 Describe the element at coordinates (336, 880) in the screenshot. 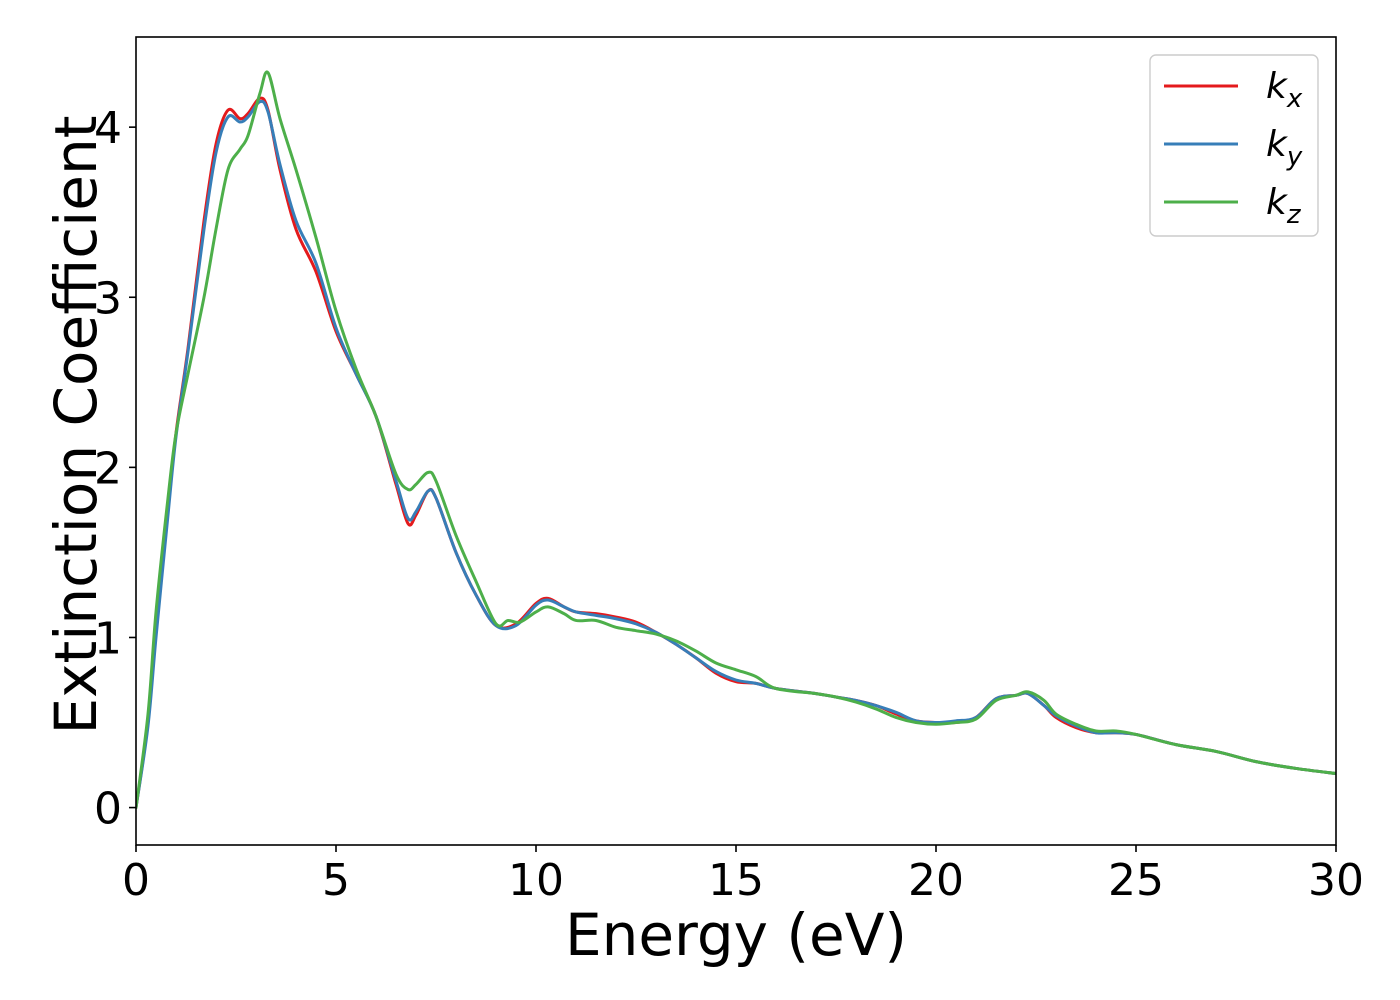

I see `x-tick-label: 5` at that location.